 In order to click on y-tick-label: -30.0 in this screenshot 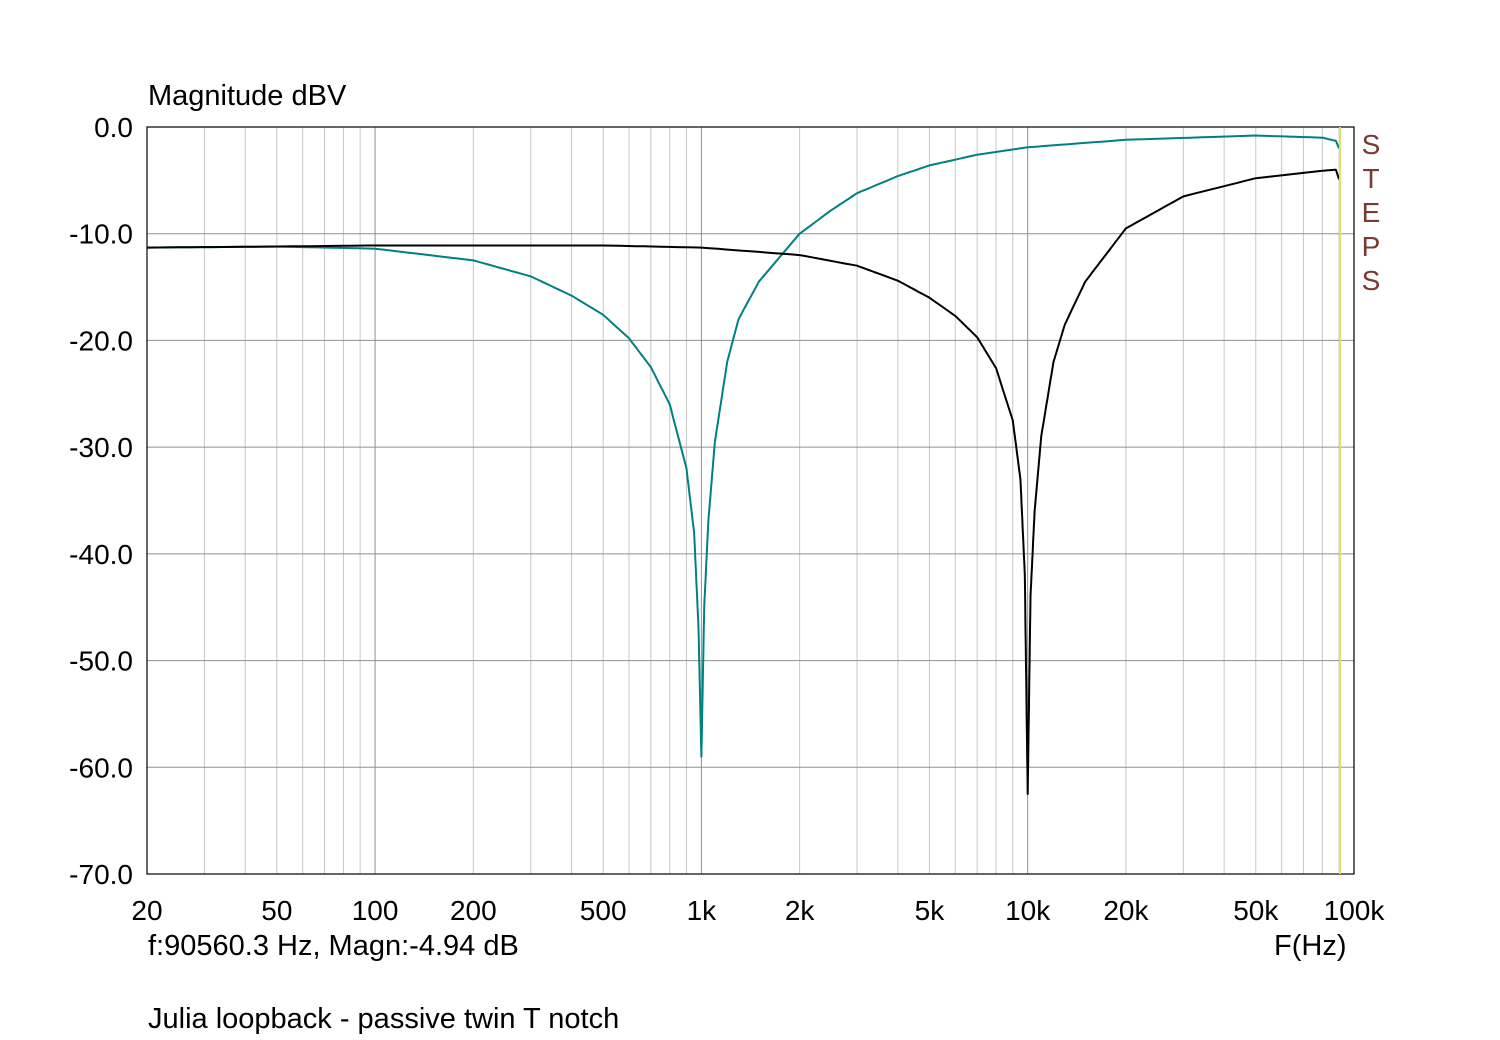, I will do `click(101, 447)`.